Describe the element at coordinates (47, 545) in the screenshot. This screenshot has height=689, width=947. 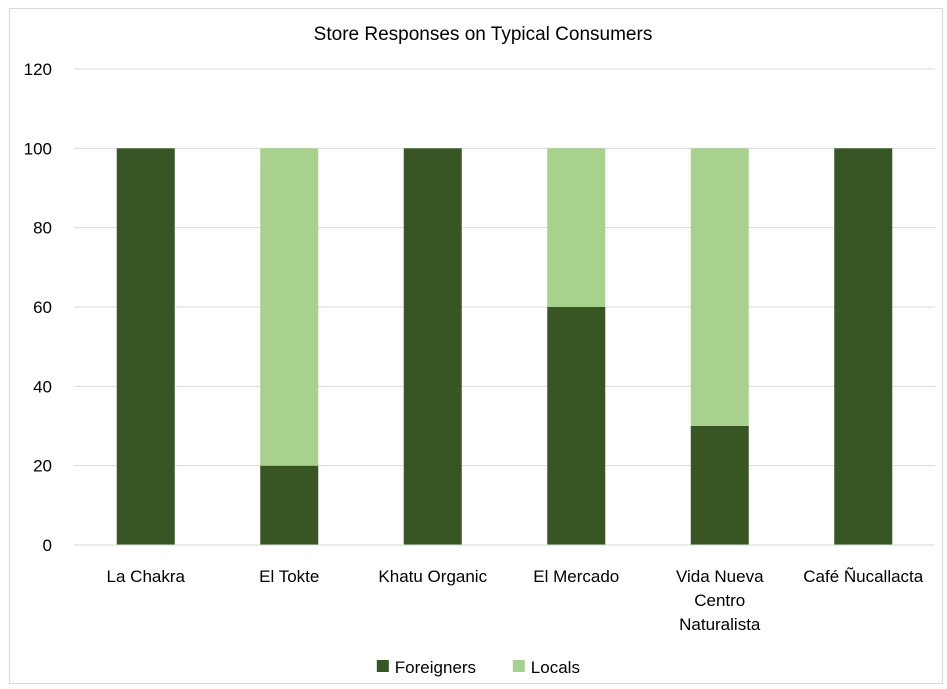
I see `y-tick-label: 0` at that location.